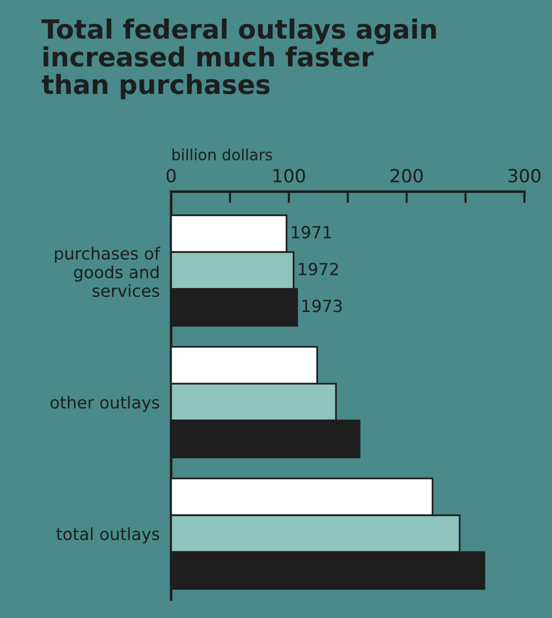 The width and height of the screenshot is (552, 618). What do you see at coordinates (311, 232) in the screenshot?
I see `series-label: 1971` at bounding box center [311, 232].